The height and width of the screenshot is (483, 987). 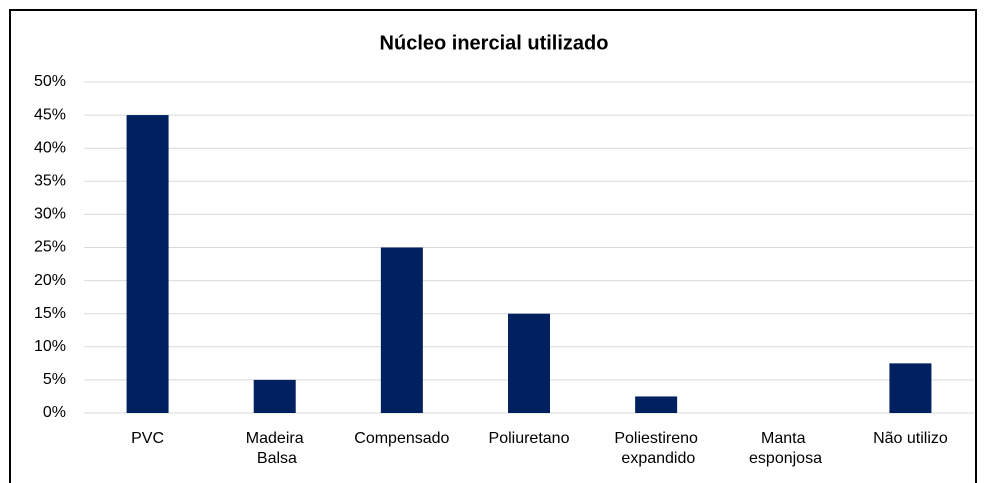 I want to click on y-tick-label: 45%, so click(x=50, y=114).